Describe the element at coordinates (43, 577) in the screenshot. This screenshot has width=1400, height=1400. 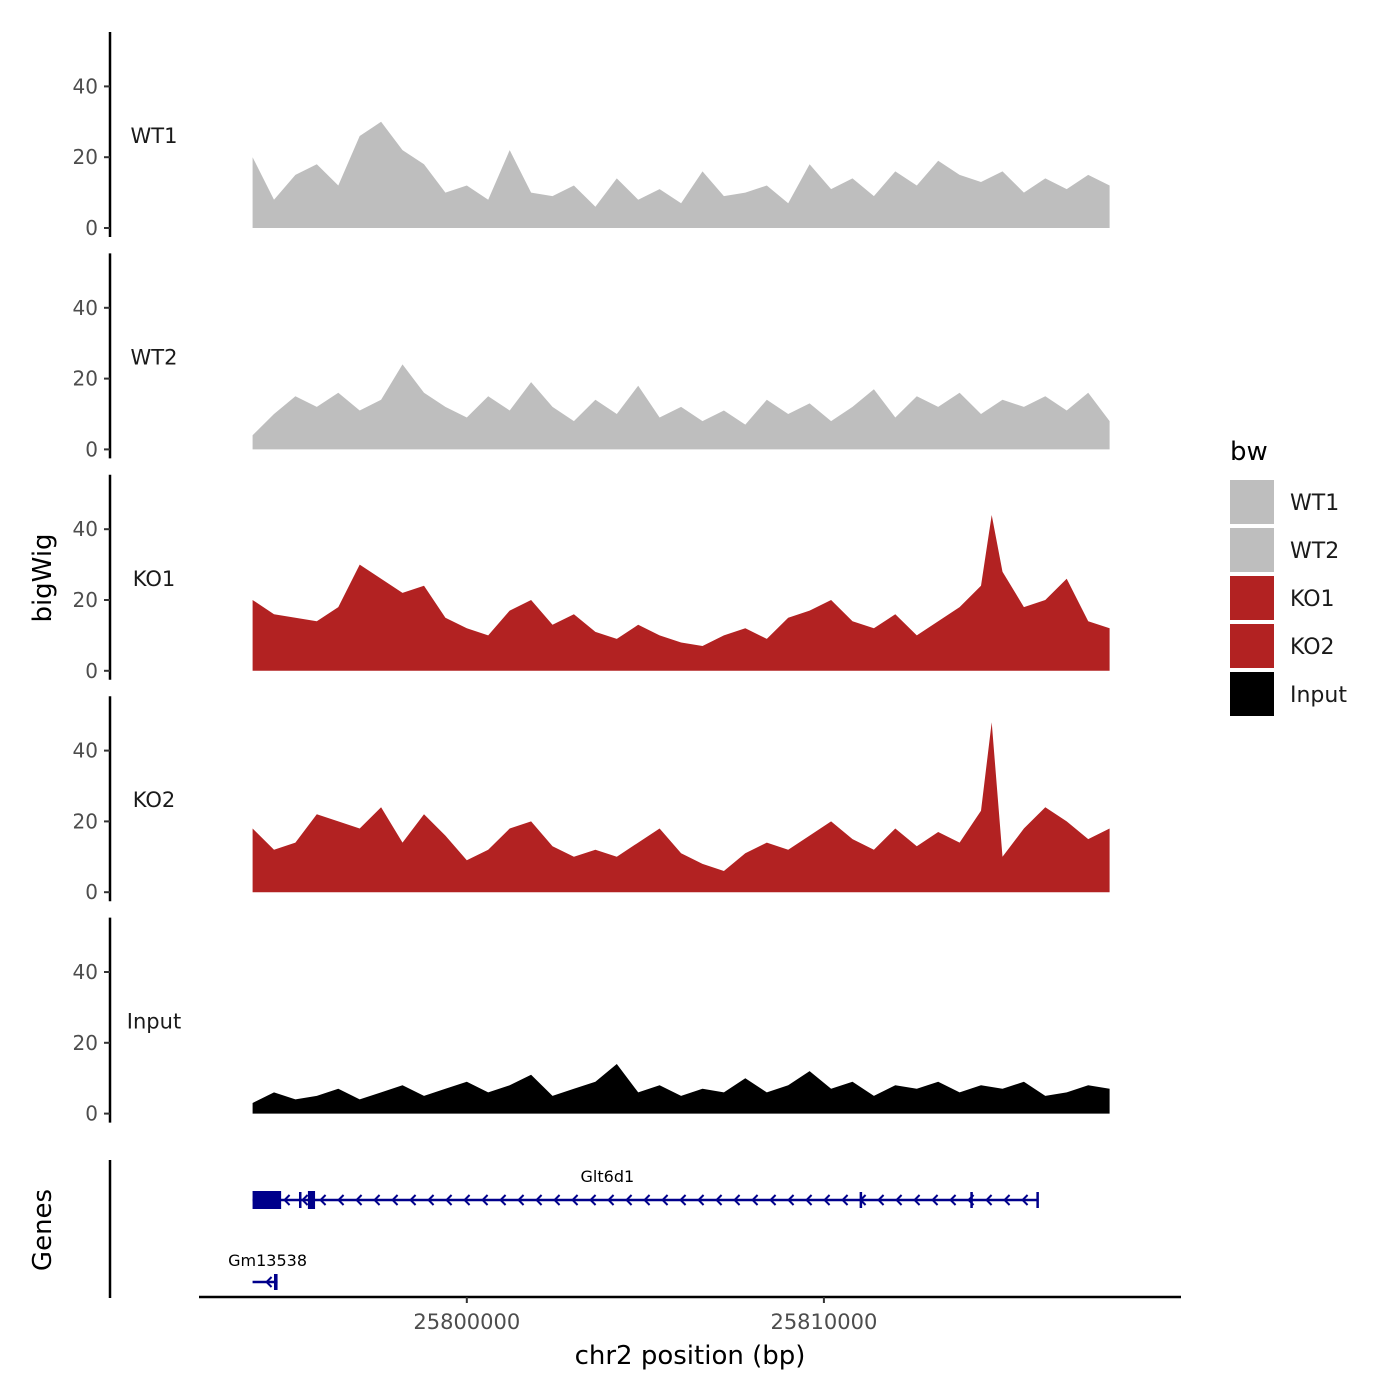
I see `y-axis-title: bigWig` at that location.